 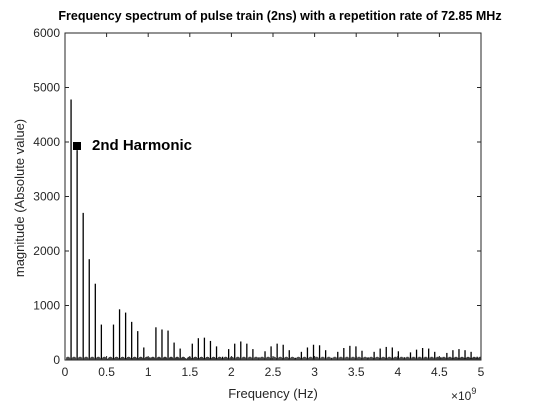 I want to click on y-tick-label: 3000, so click(x=46, y=197).